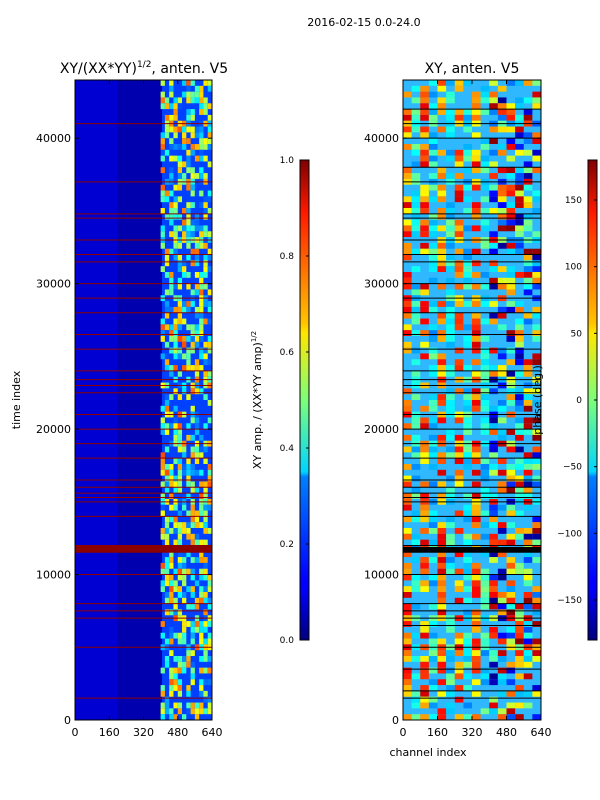 The image size is (600, 800). I want to click on amplitude-title-suffix: , anten. V5, so click(189, 69).